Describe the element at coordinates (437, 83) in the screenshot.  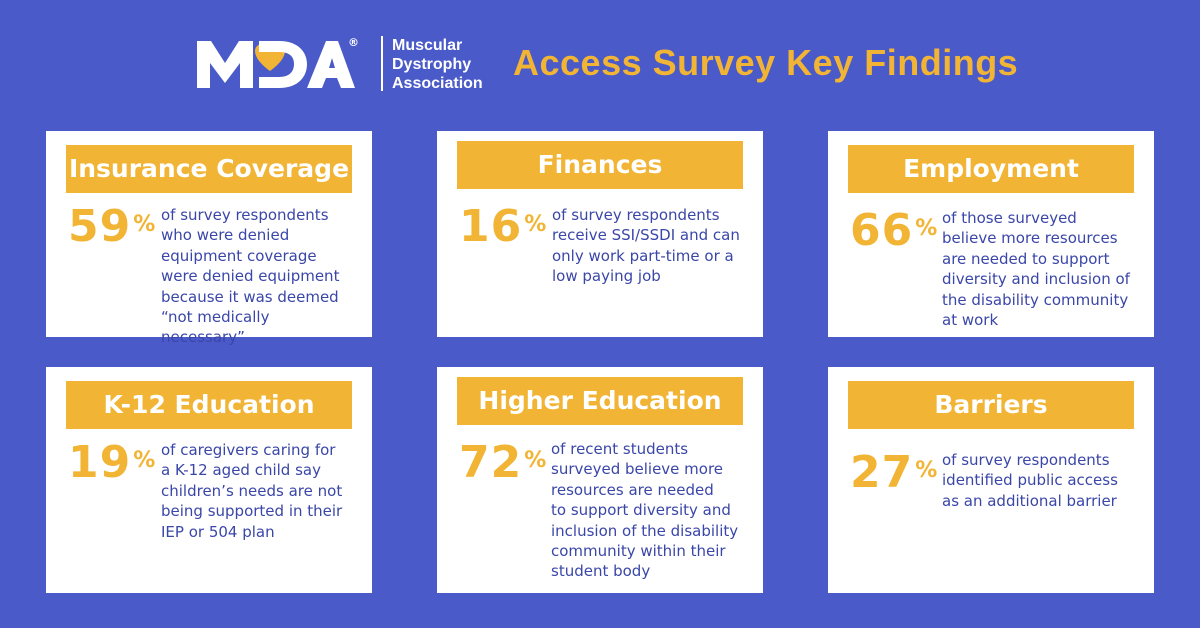
I see `org-name-line-3: Association` at that location.